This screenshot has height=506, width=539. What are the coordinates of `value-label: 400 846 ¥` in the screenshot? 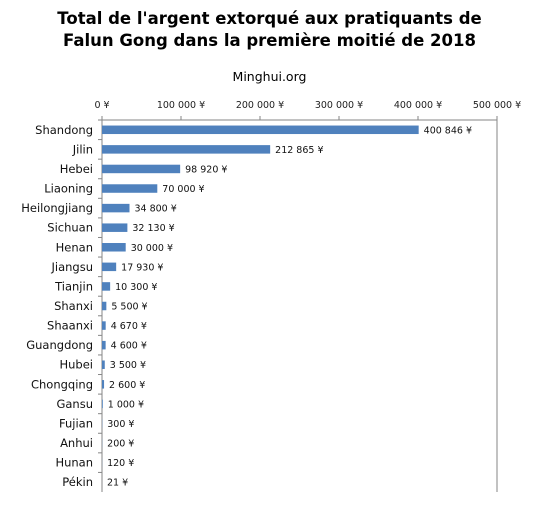 It's located at (448, 130).